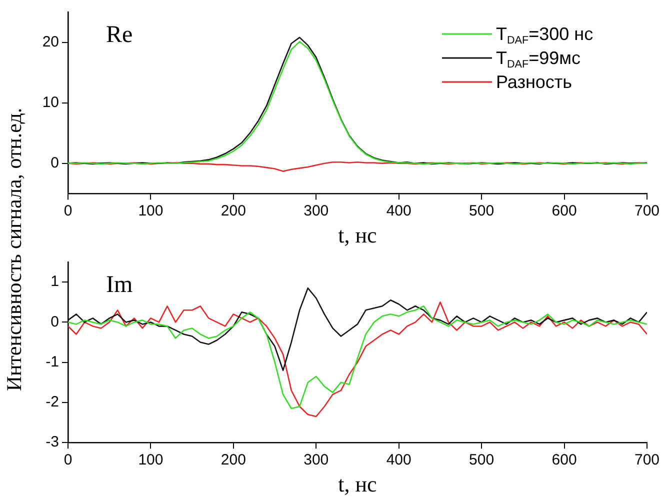 This screenshot has height=499, width=667. I want to click on y-tick-label: -3, so click(52, 442).